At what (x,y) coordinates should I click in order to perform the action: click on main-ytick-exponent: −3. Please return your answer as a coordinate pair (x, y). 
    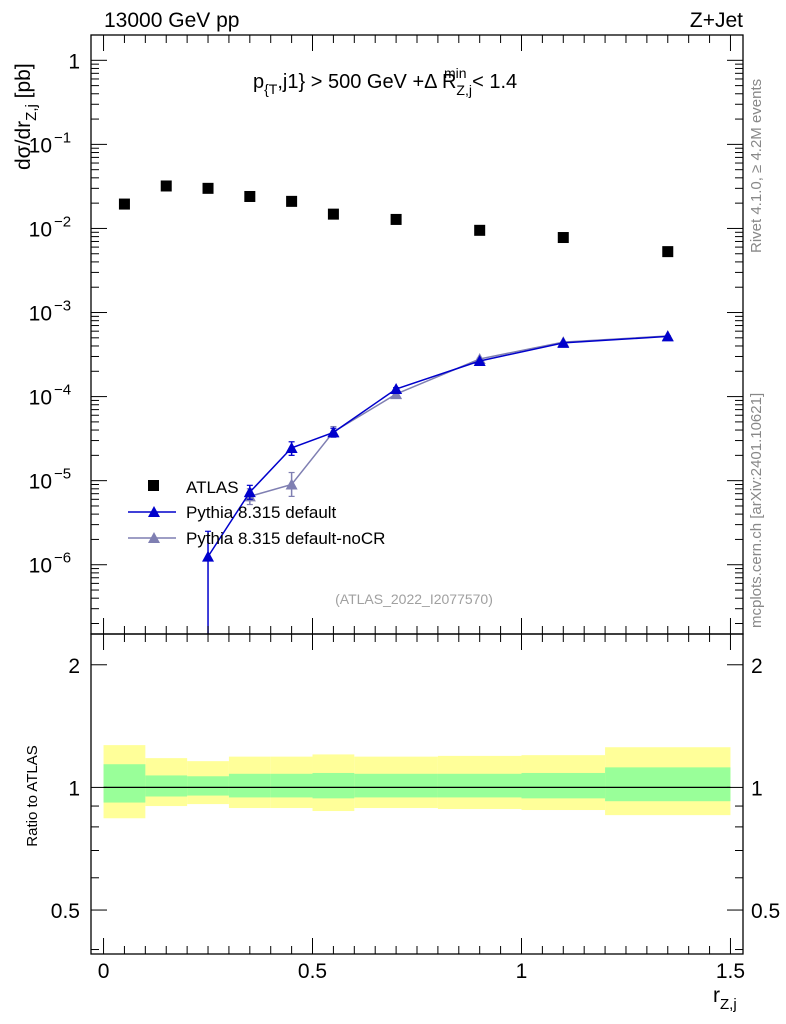
    Looking at the image, I should click on (62, 306).